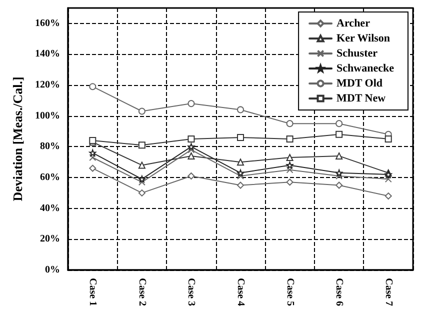 This screenshot has height=316, width=428. Describe the element at coordinates (47, 54) in the screenshot. I see `y-tick-label: 140%` at that location.